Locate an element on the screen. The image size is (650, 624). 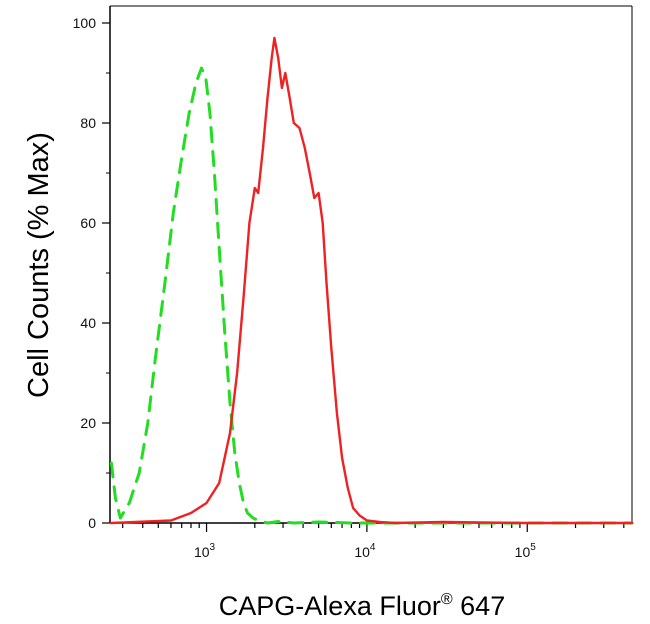
y-tick-label: 40 is located at coordinates (88, 323).